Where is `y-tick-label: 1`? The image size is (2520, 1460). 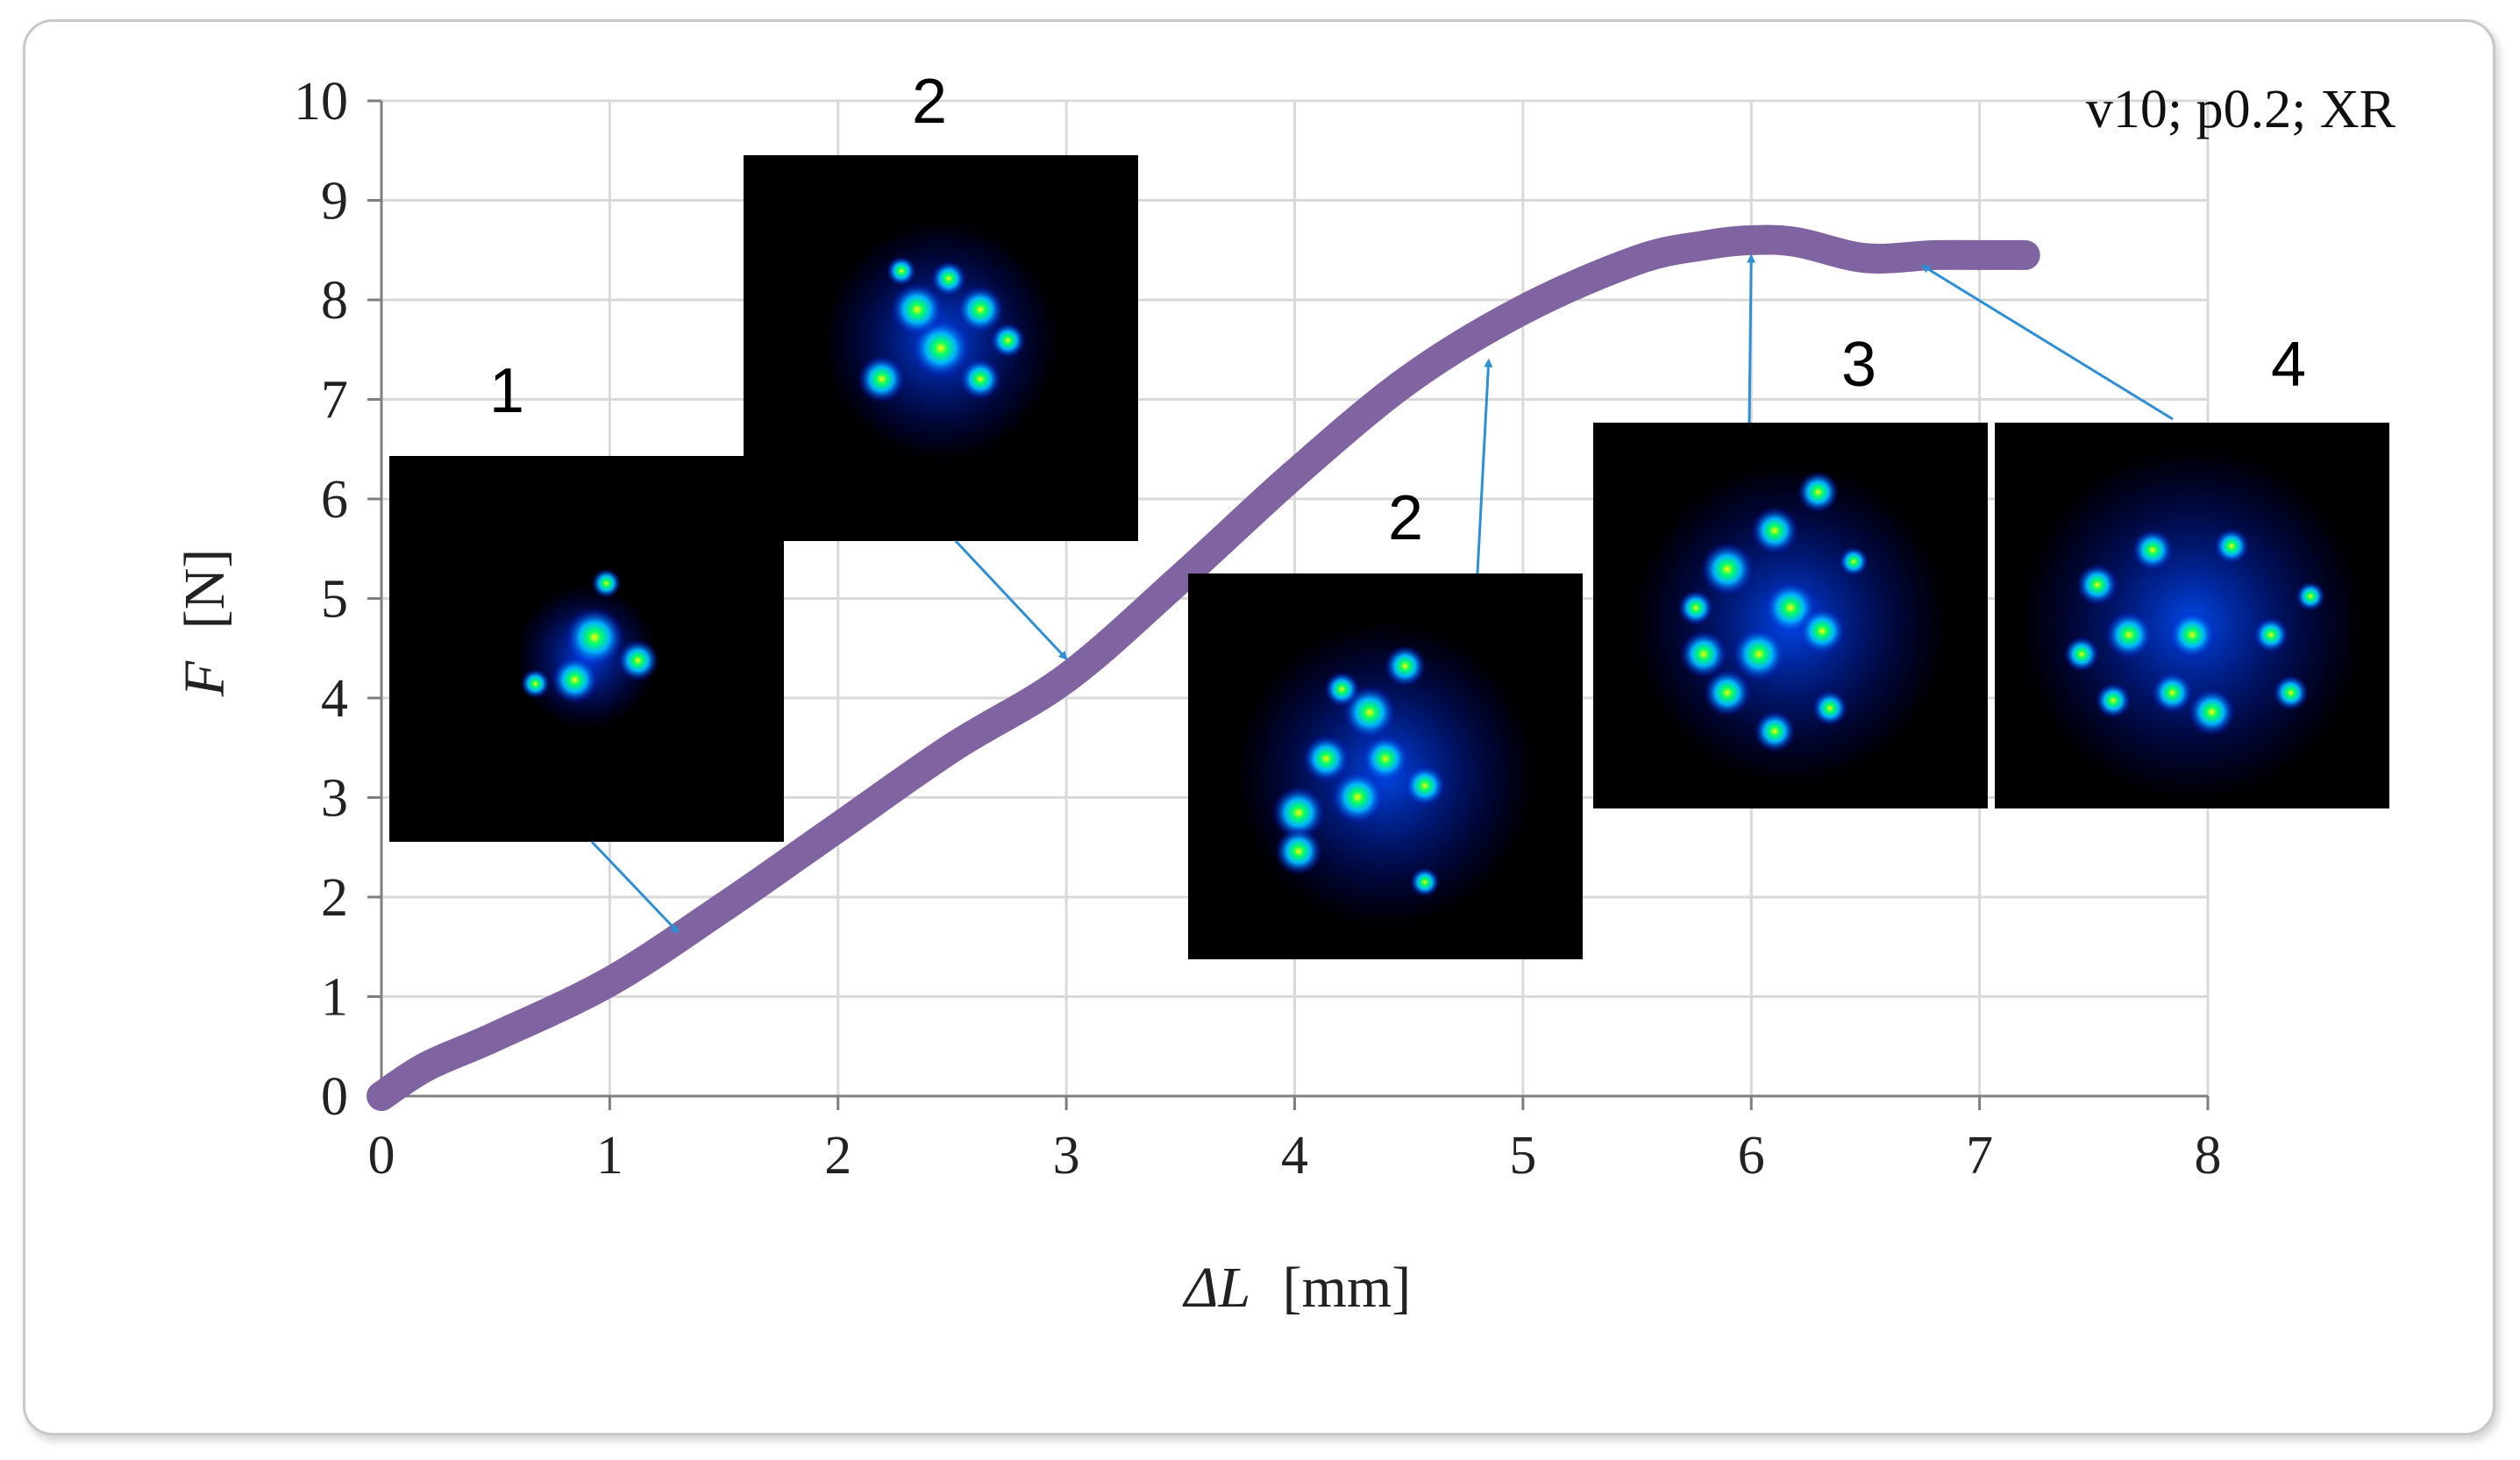 y-tick-label: 1 is located at coordinates (334, 998).